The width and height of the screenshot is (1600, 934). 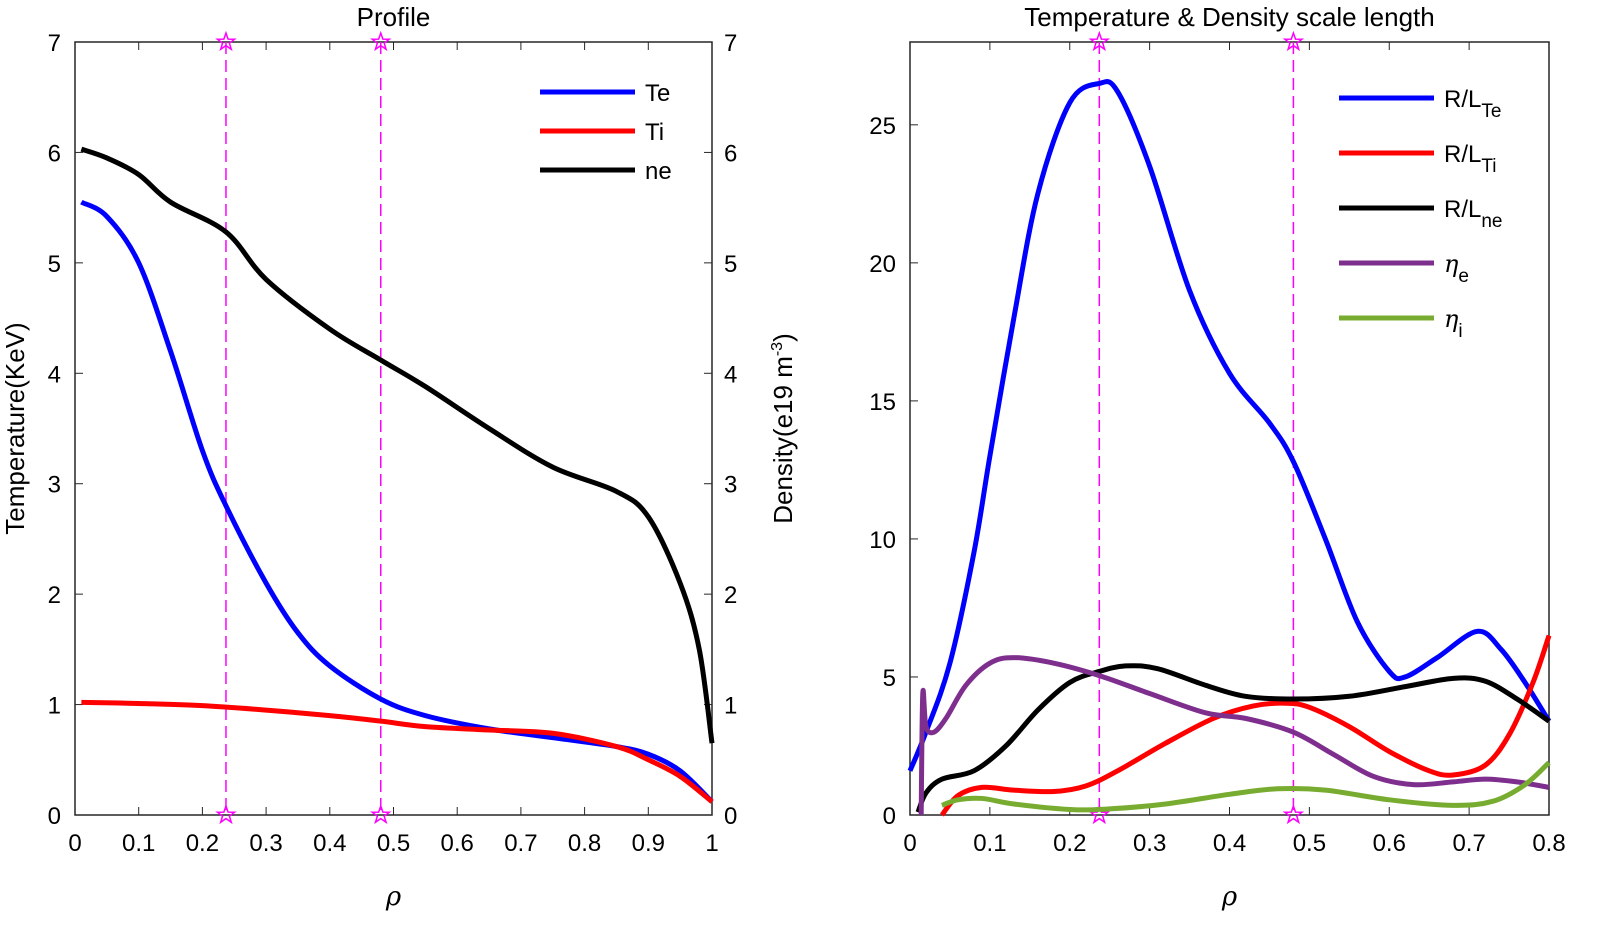 I want to click on y-tick-label-right: 5, so click(x=730, y=264).